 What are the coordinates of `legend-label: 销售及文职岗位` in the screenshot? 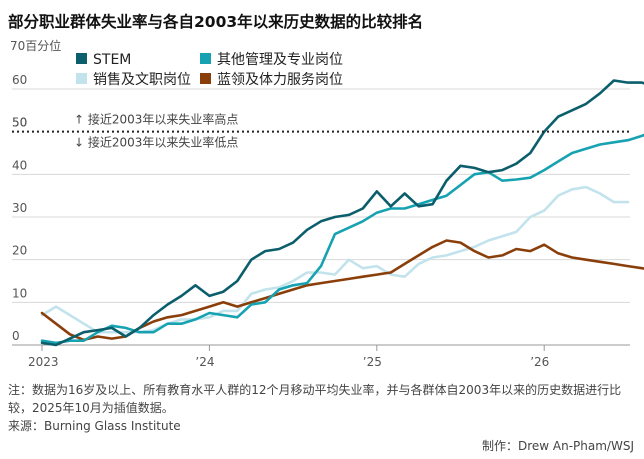 It's located at (142, 80).